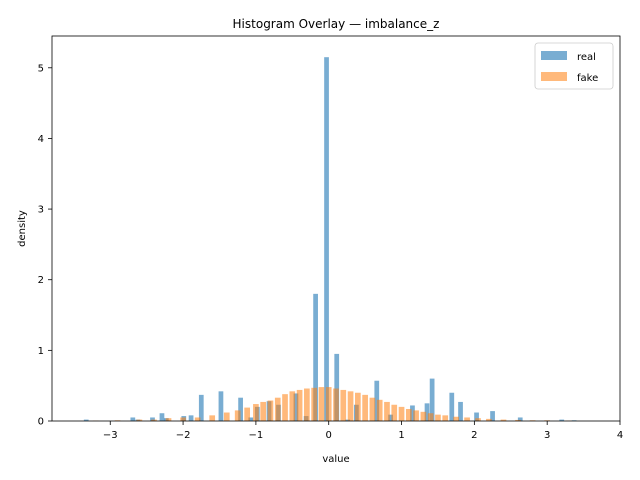 The width and height of the screenshot is (640, 480). Describe the element at coordinates (183, 435) in the screenshot. I see `x-tick-label: −2` at that location.